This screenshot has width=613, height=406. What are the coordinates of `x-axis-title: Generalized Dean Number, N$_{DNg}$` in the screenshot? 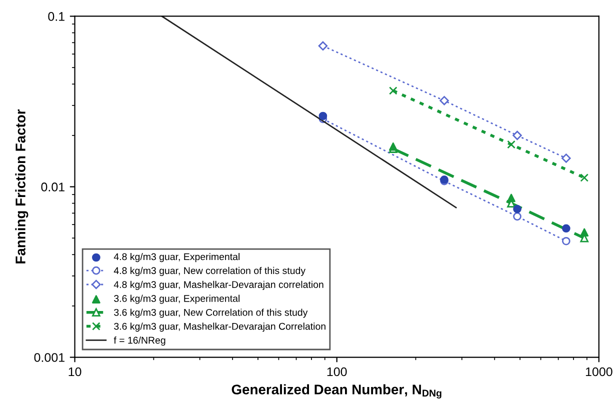 It's located at (337, 391).